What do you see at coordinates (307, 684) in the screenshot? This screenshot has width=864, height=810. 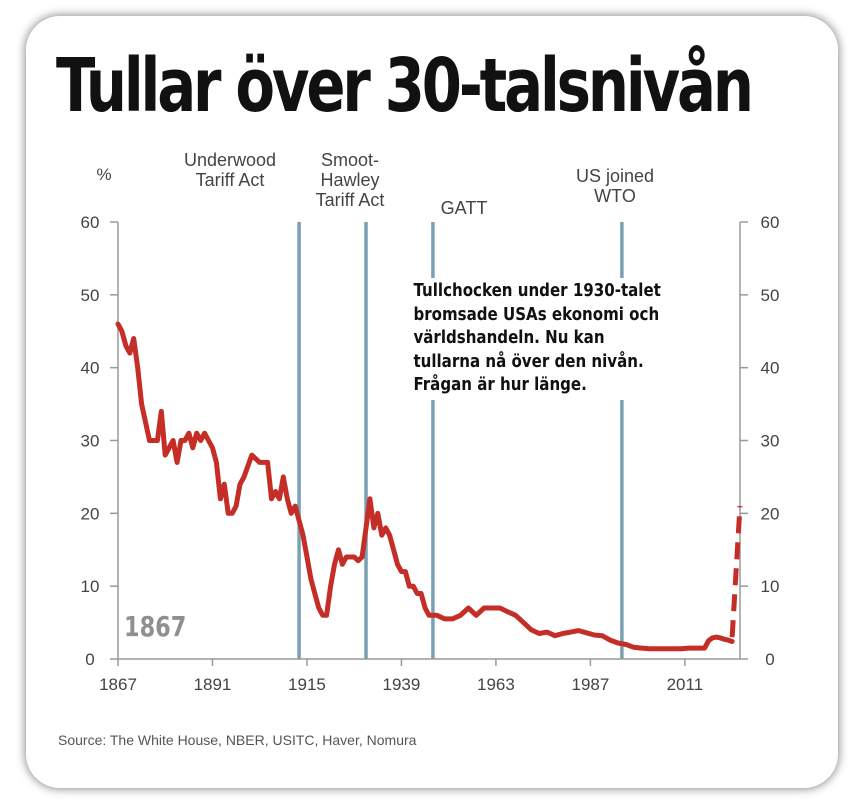 I see `x-tick-label: 1915` at bounding box center [307, 684].